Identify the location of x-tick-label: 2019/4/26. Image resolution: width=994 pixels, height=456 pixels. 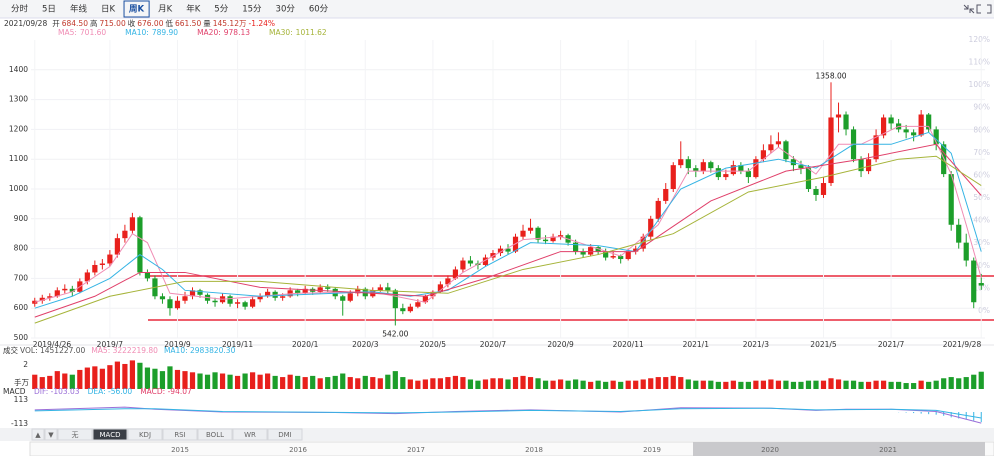
(52, 344).